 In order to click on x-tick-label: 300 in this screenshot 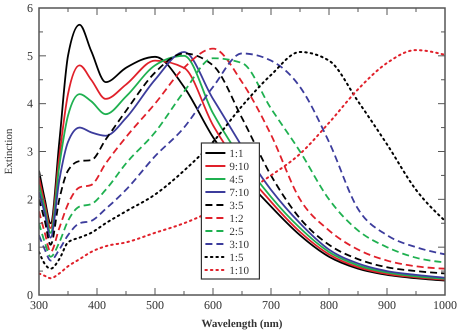, I will do `click(39, 305)`.